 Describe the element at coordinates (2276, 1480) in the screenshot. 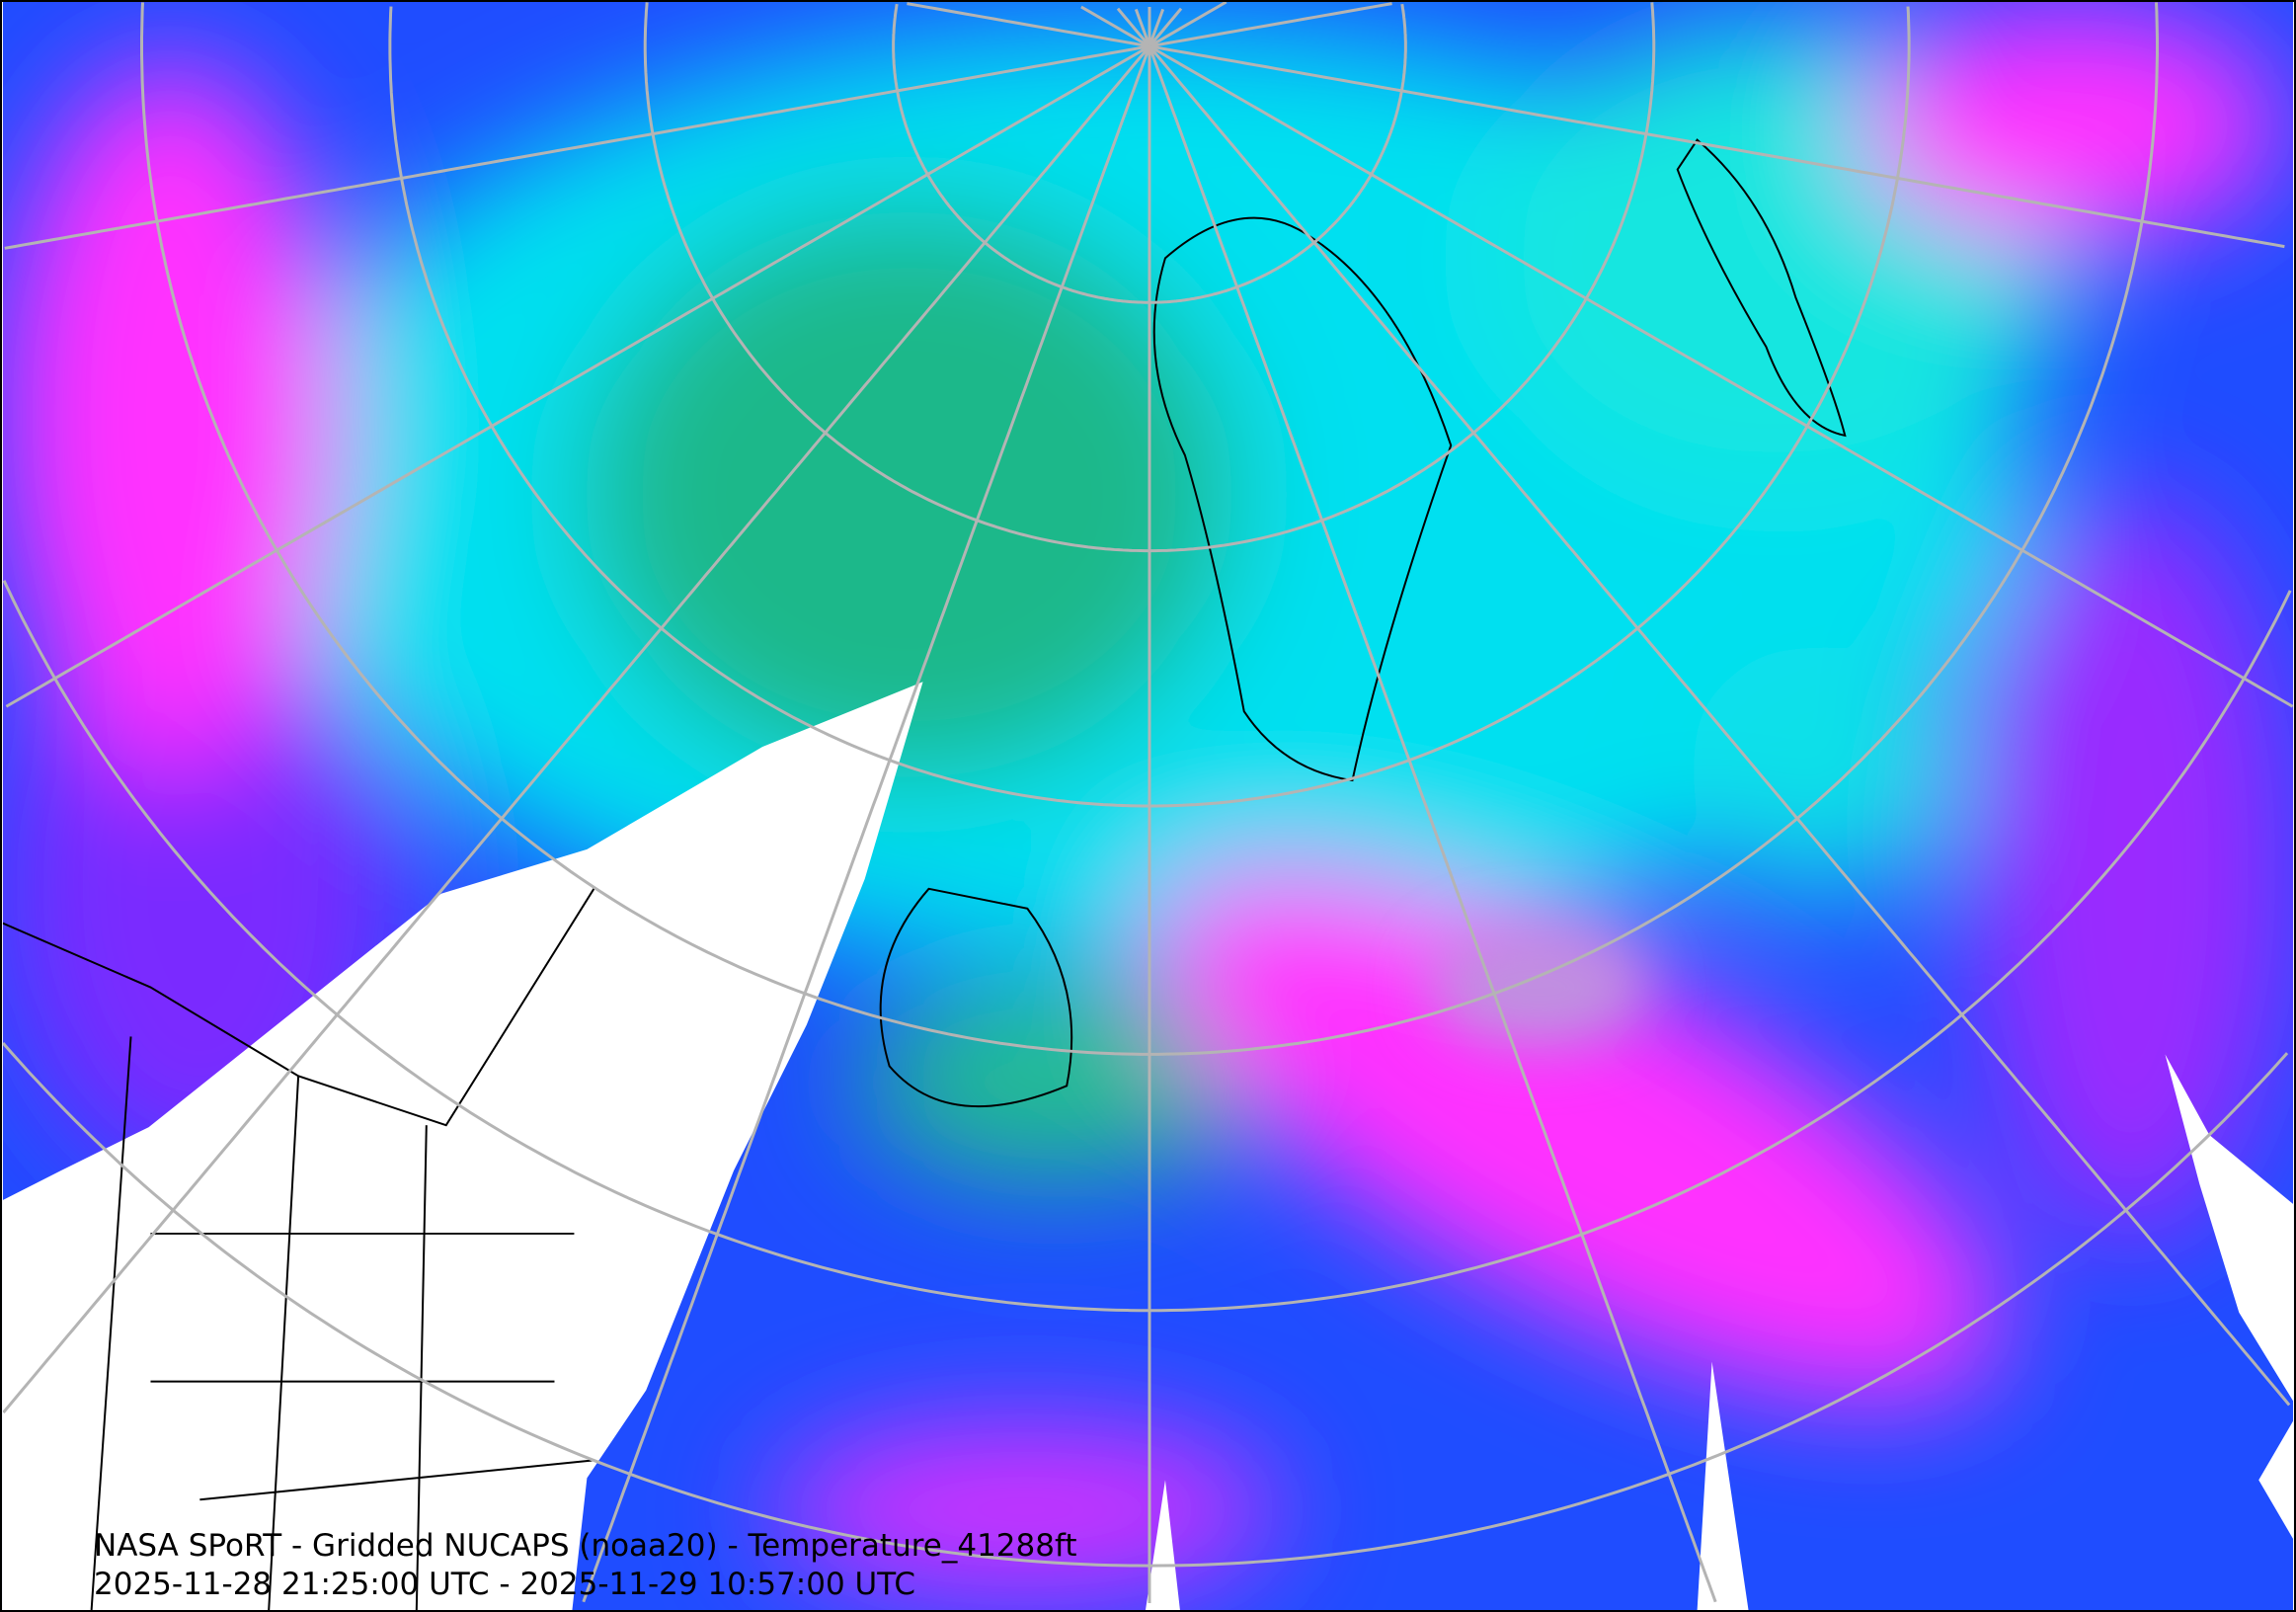

I see `no-data-strip-southeast` at that location.